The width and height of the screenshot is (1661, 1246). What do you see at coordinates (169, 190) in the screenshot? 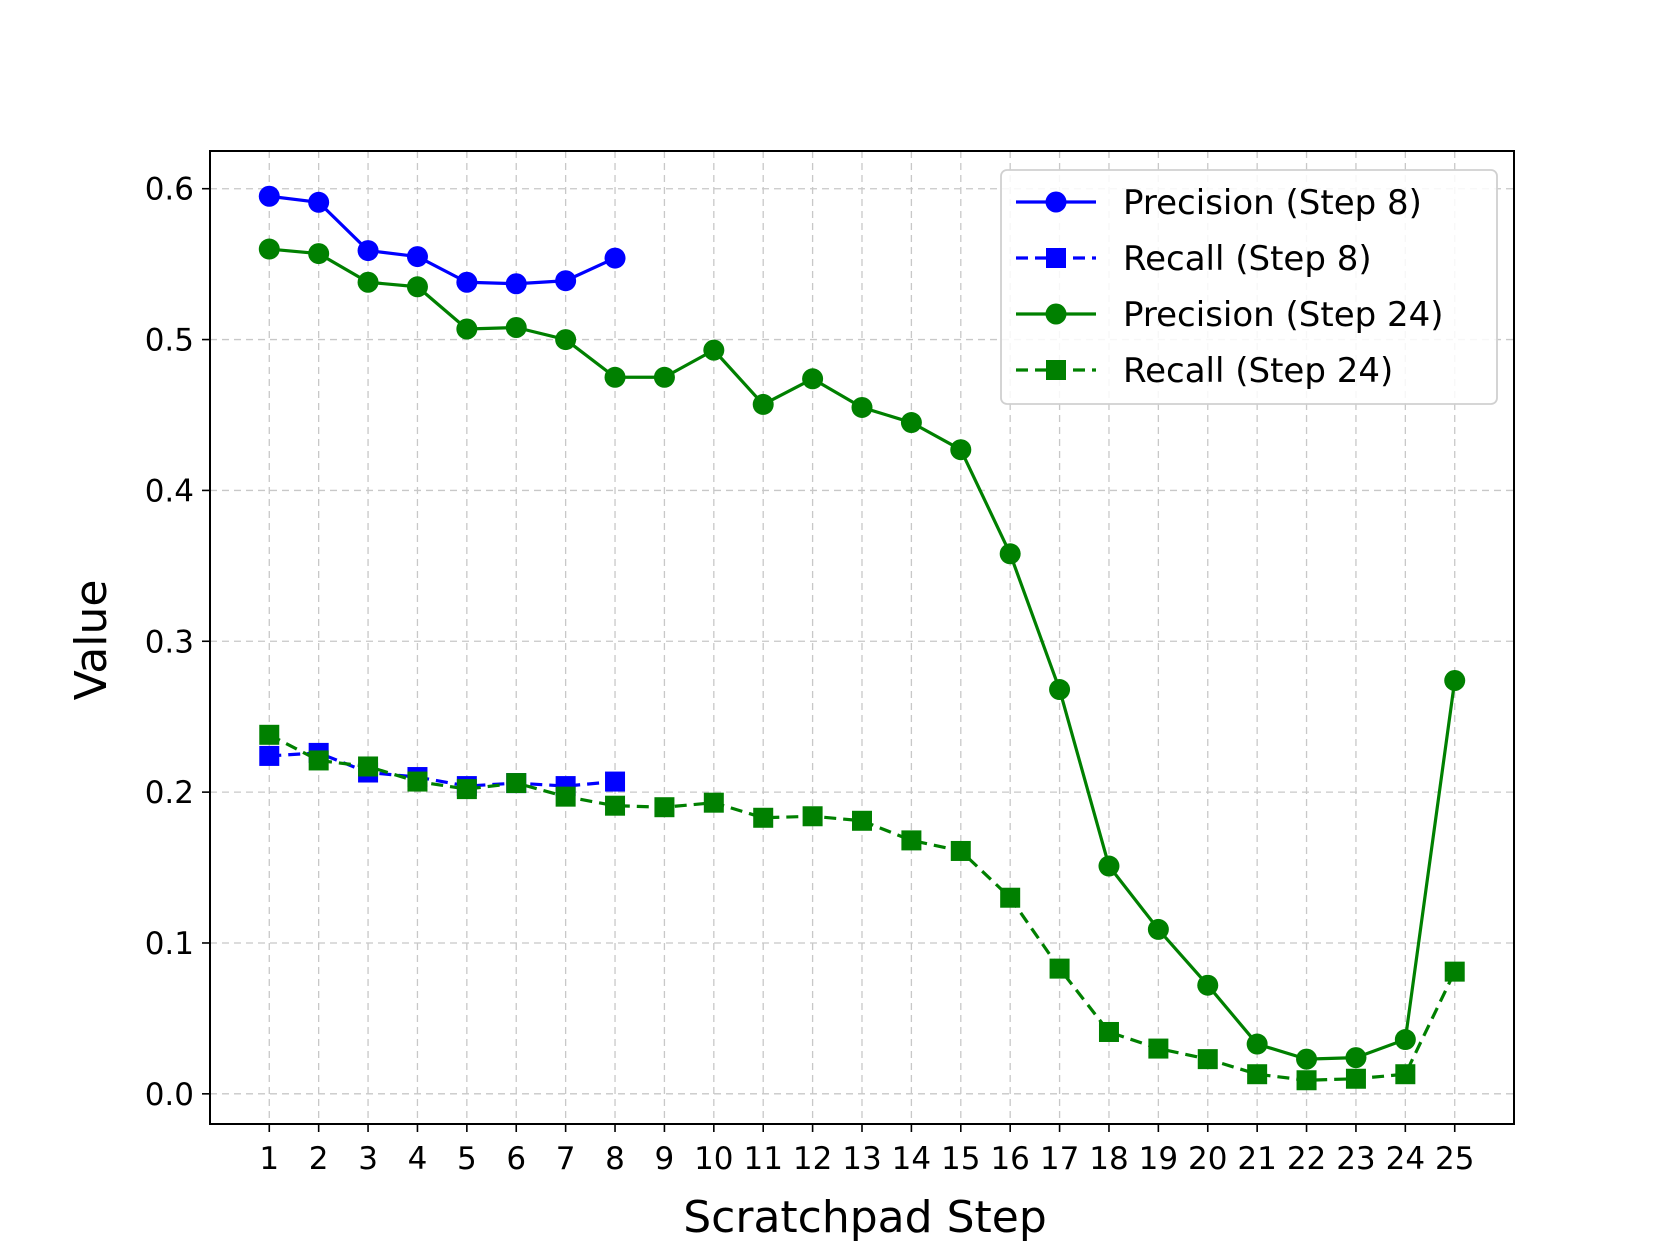
I see `y-tick-label: 0.6` at bounding box center [169, 190].